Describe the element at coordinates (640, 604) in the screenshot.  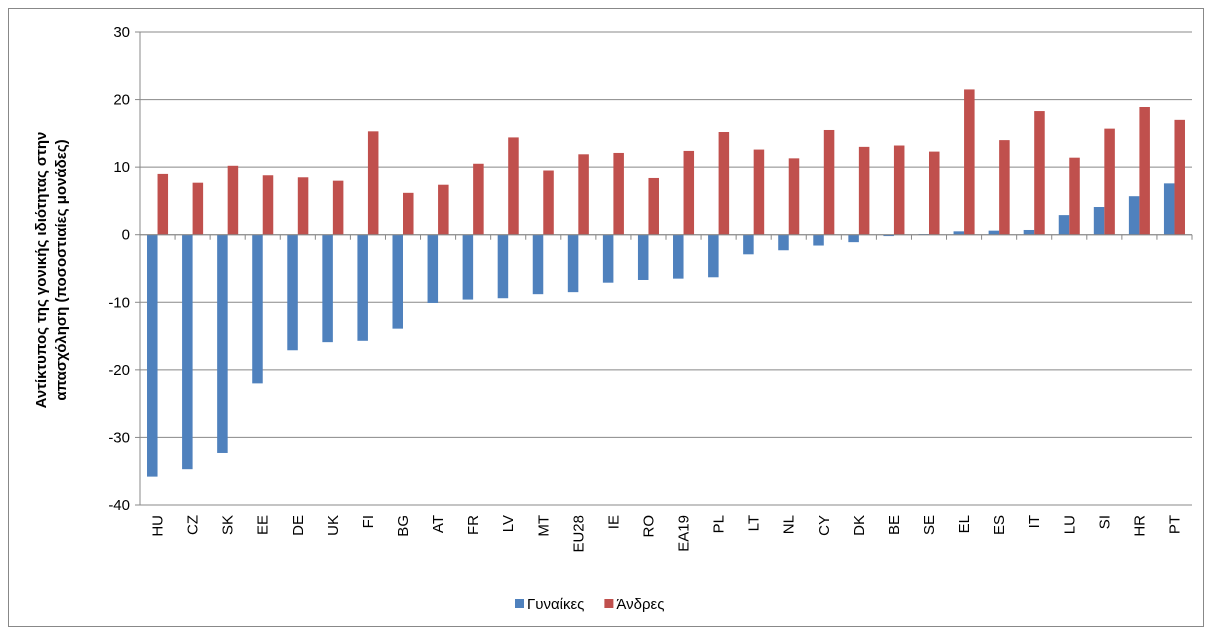
I see `legend-label: Άνδρες` at that location.